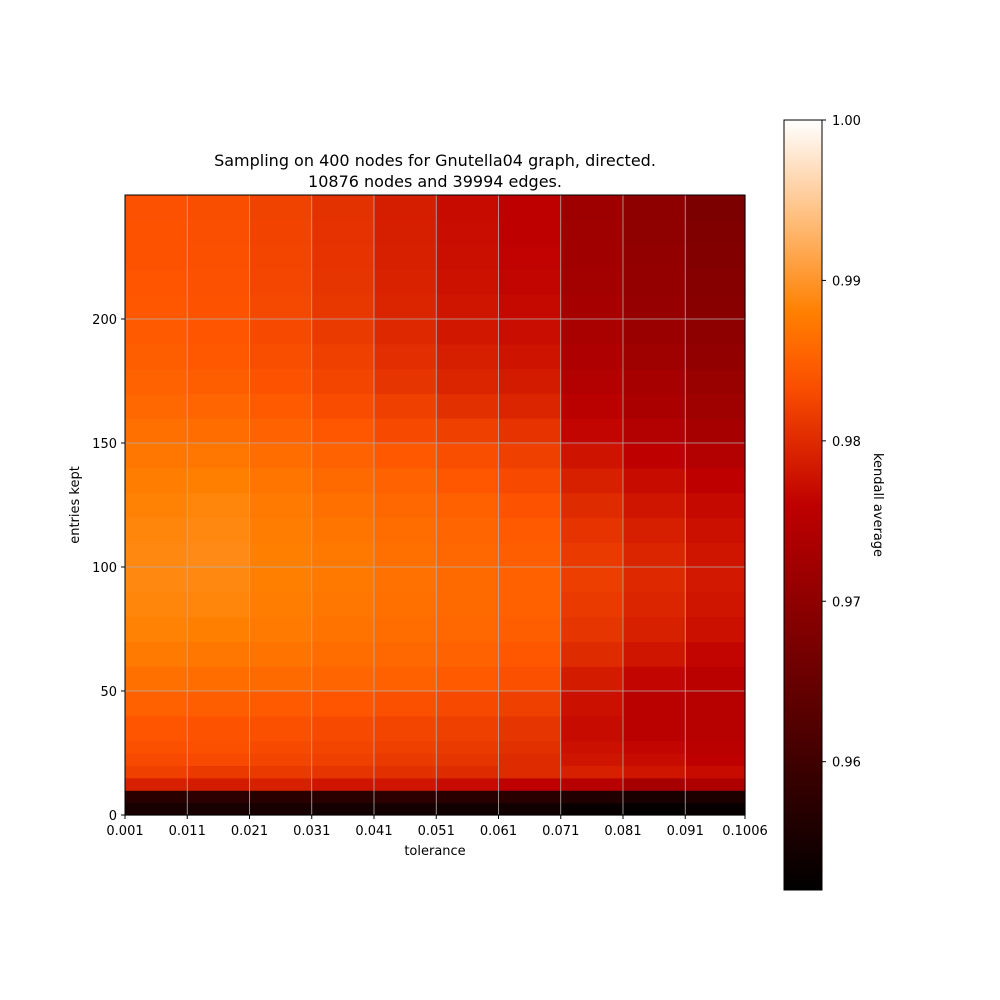 This screenshot has width=1000, height=1000. Describe the element at coordinates (373, 831) in the screenshot. I see `x-tick-label: 0.041` at that location.